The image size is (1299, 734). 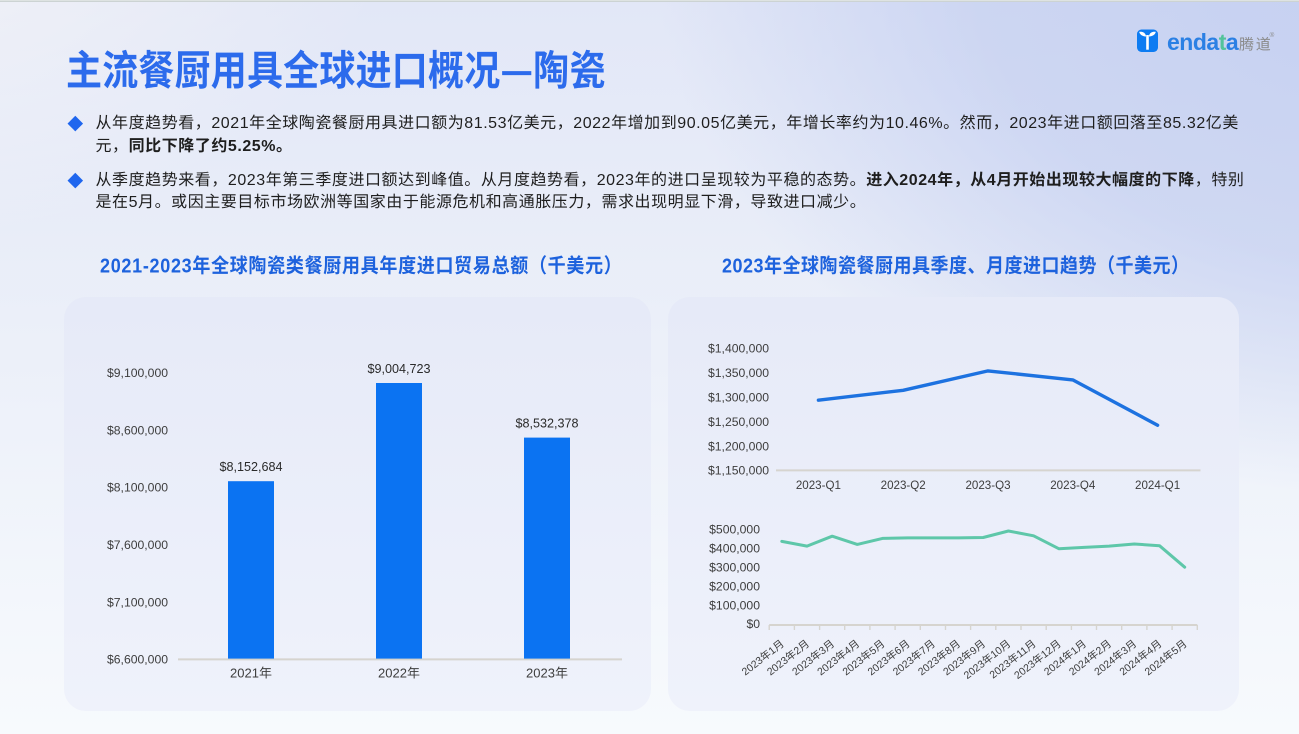 What do you see at coordinates (738, 422) in the screenshot?
I see `svg-text: $1,250,000` at bounding box center [738, 422].